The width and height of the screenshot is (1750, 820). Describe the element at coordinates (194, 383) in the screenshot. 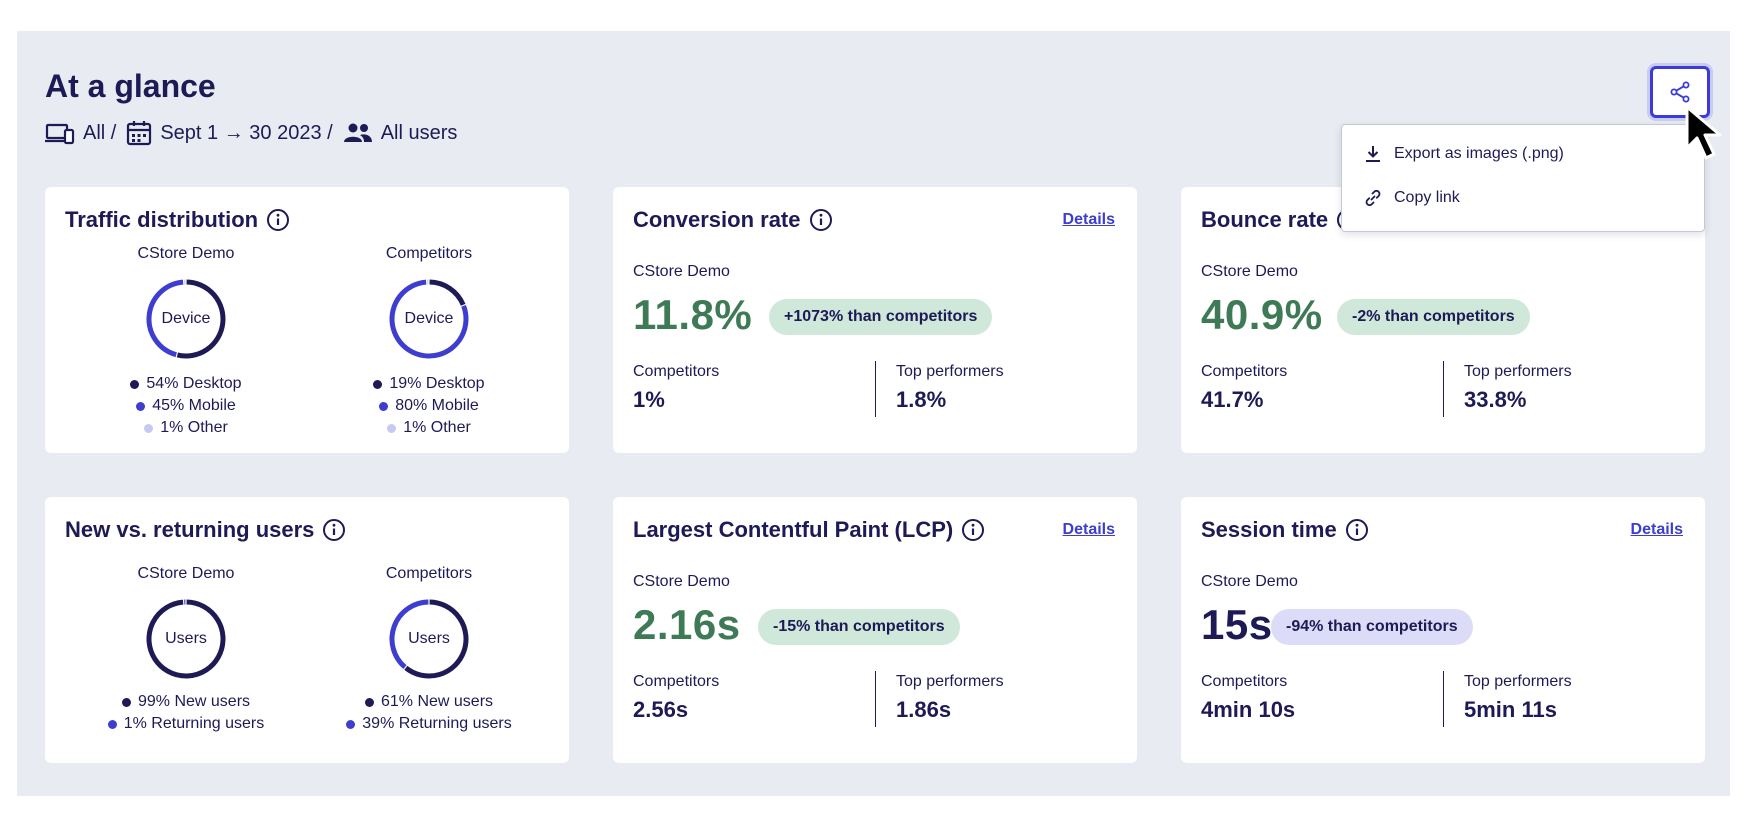

I see `legend-label: 54% Desktop` at that location.